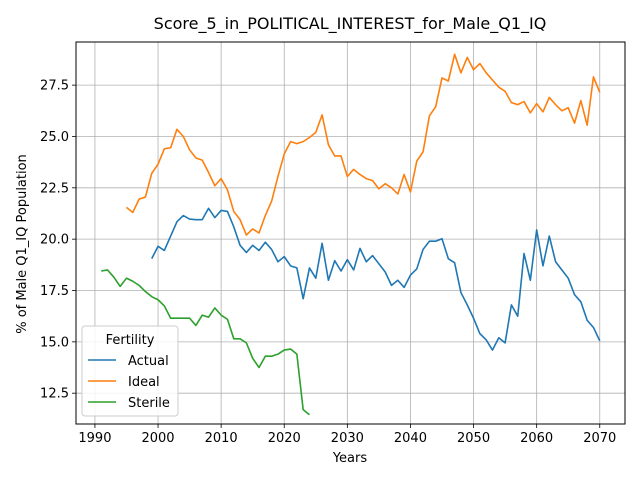  What do you see at coordinates (54, 291) in the screenshot?
I see `y-tick-label: 17.5` at bounding box center [54, 291].